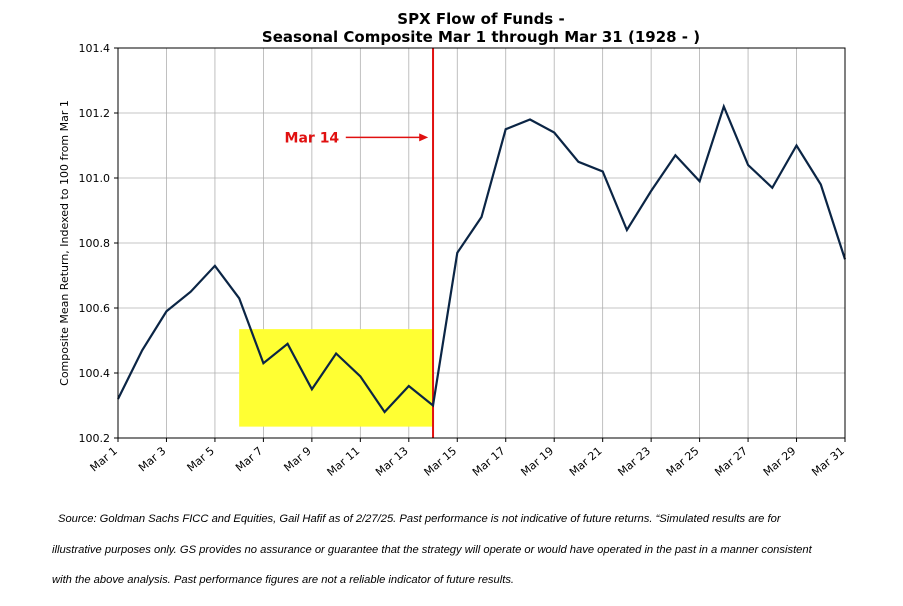 Image resolution: width=903 pixels, height=606 pixels. What do you see at coordinates (95, 113) in the screenshot?
I see `y-tick-label-5: 101.2` at bounding box center [95, 113].